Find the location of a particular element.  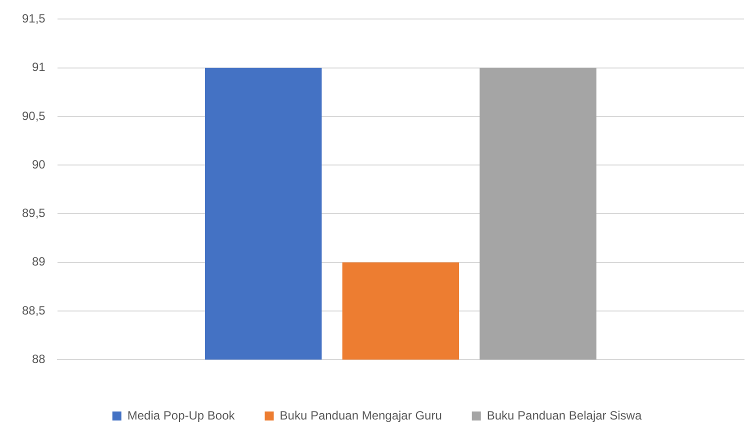

y-tick-label: 88,5 is located at coordinates (34, 310).